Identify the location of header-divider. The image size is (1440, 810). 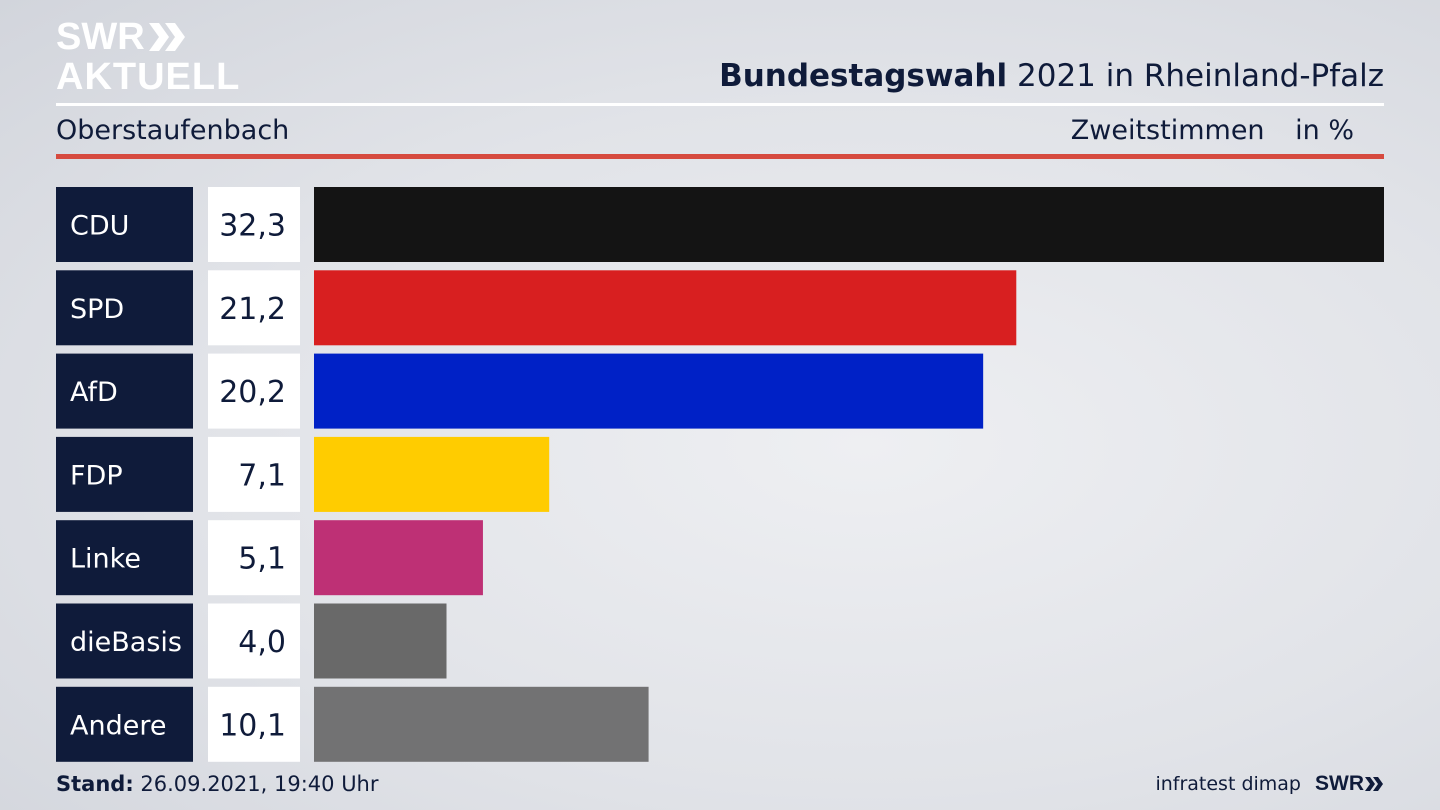
(720, 104).